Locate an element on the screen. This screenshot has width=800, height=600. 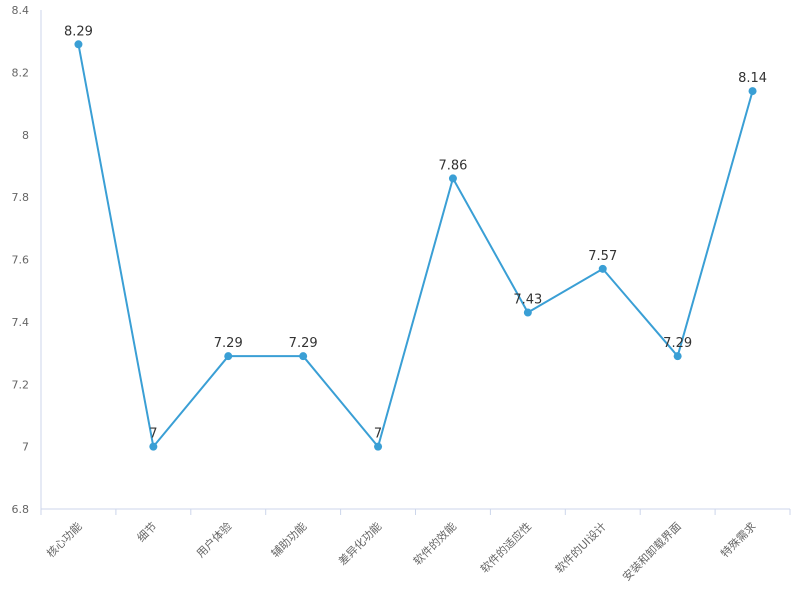
x-tick-label: 用户体验 is located at coordinates (213, 539).